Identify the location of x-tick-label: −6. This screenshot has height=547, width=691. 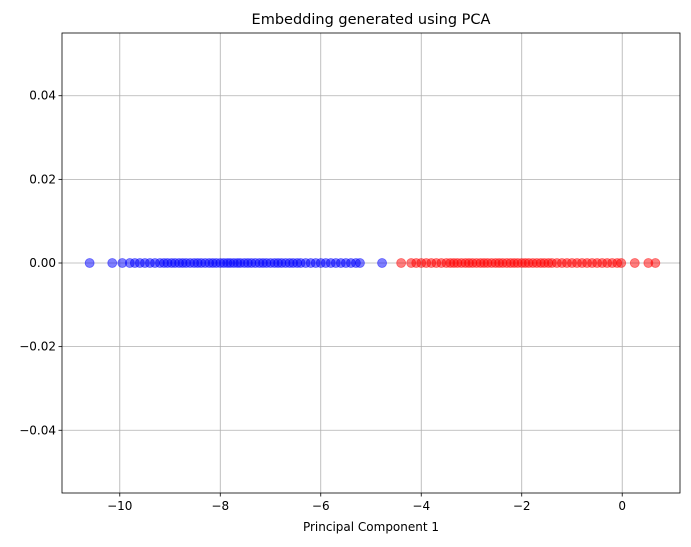
(321, 506).